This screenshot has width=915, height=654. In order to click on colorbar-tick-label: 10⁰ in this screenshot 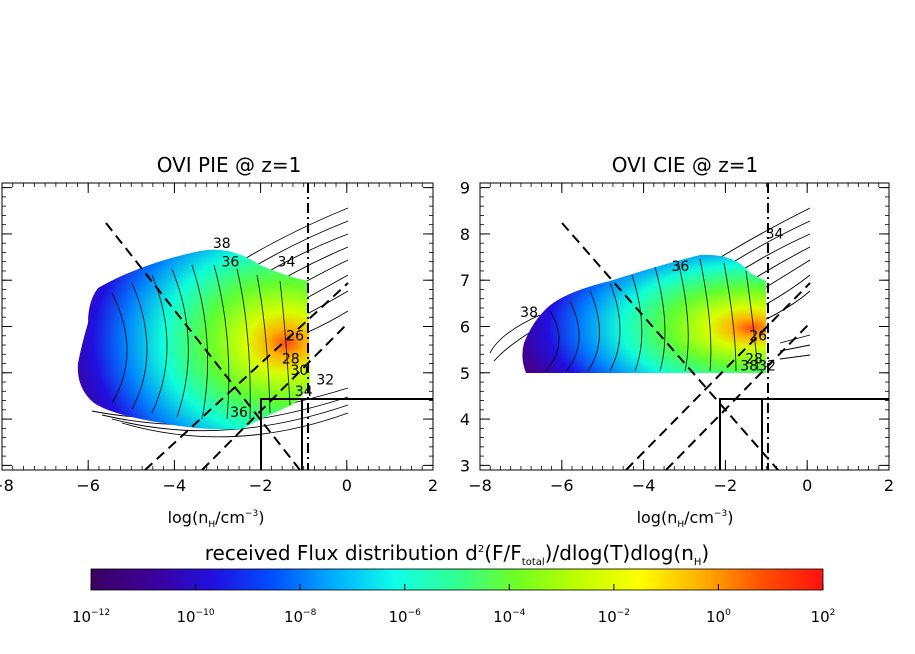, I will do `click(718, 617)`.